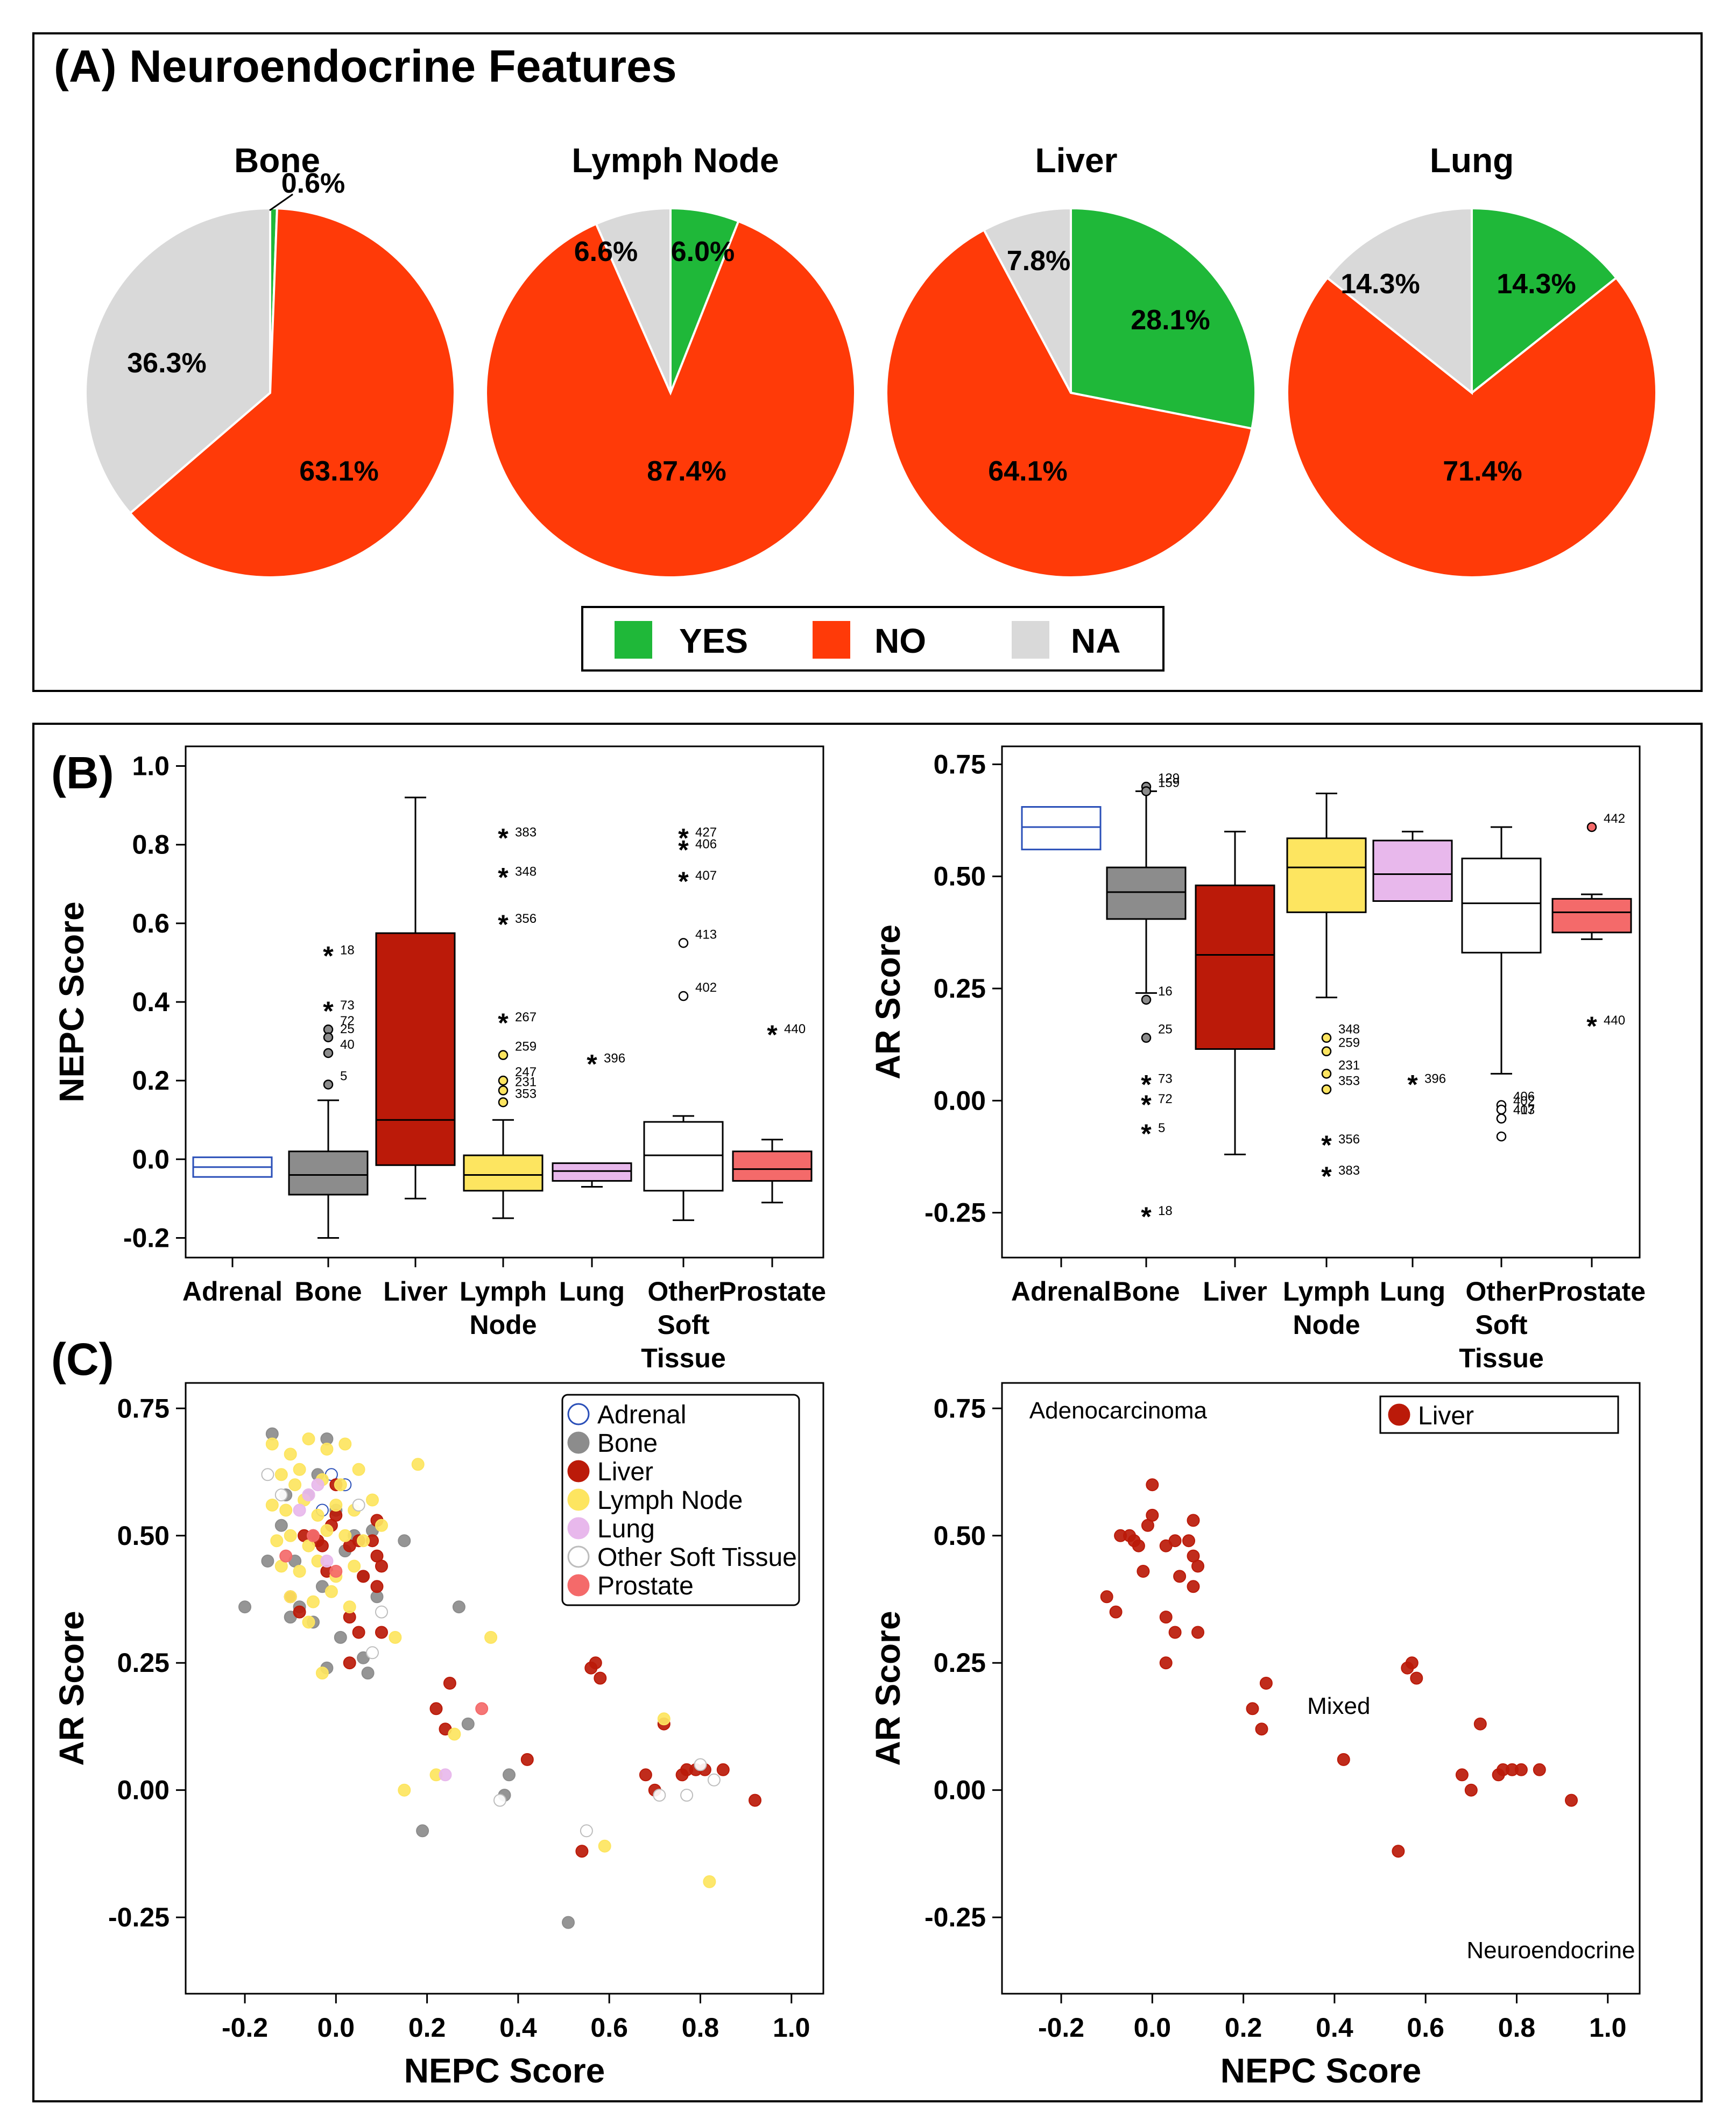  What do you see at coordinates (1501, 1291) in the screenshot?
I see `x-tick-label: Other` at bounding box center [1501, 1291].